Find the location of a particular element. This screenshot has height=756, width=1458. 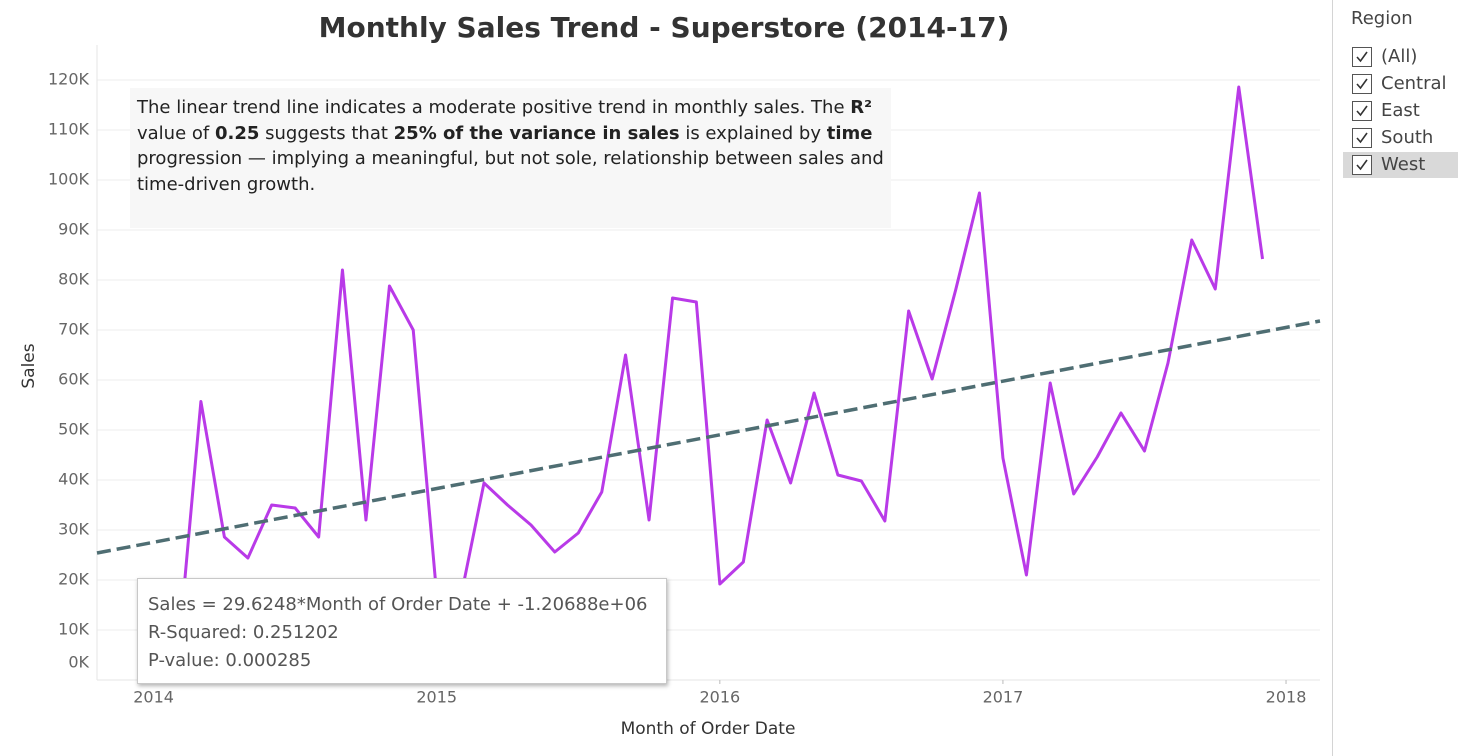

y-tick-label: 0K is located at coordinates (78, 662).